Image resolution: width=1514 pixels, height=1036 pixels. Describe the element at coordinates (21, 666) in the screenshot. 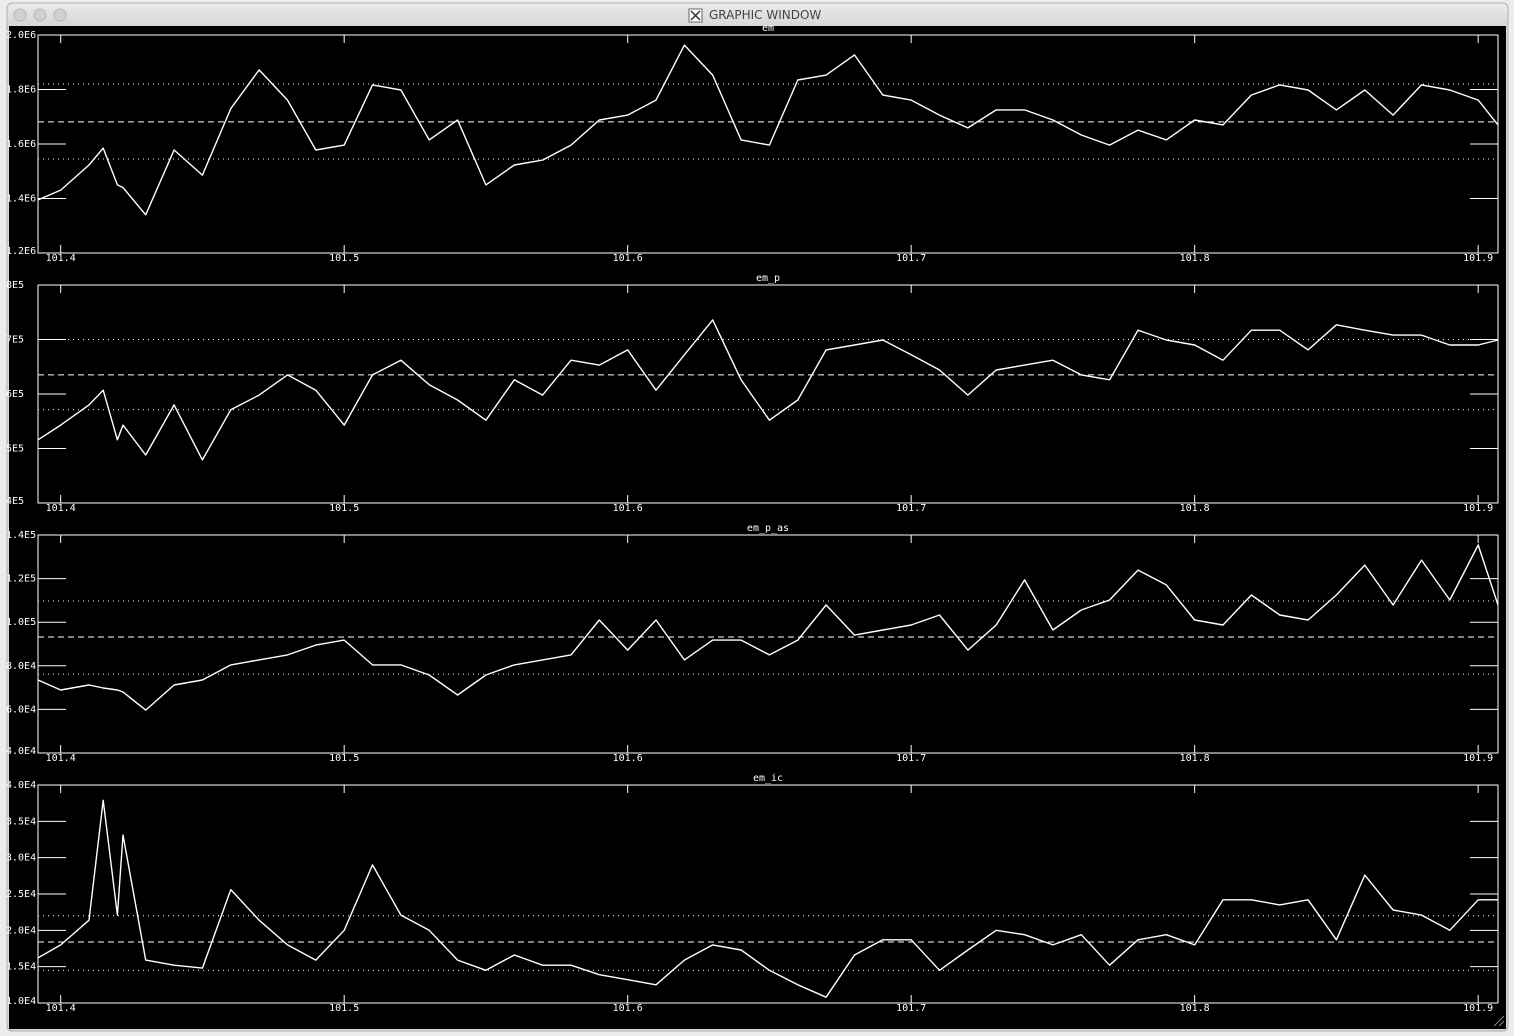

I see `y-tick-label: 8.0E4` at that location.